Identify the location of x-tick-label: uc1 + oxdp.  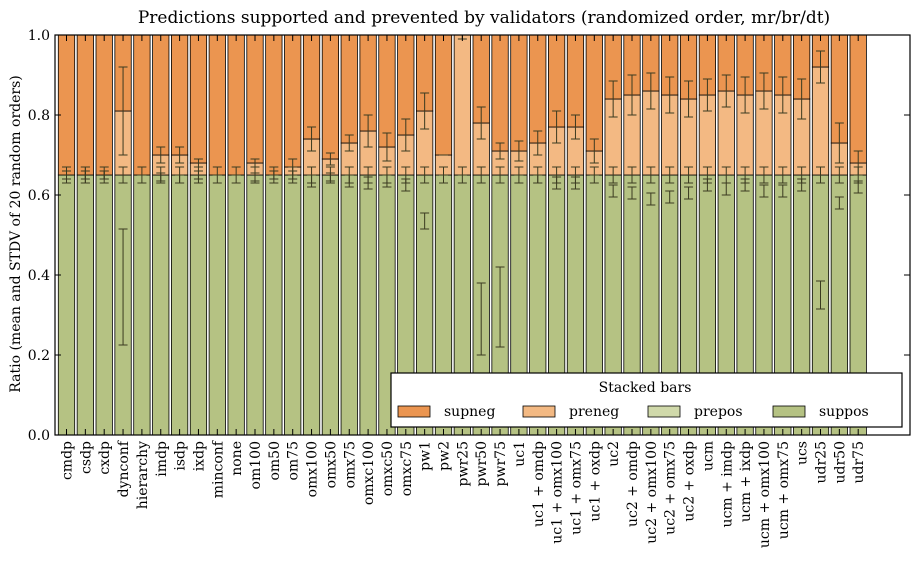
(595, 481).